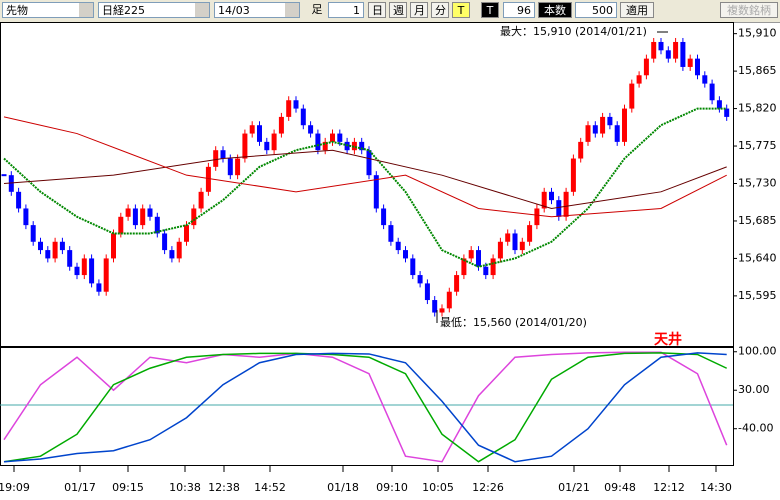  I want to click on y-tick-label: -40.00, so click(755, 428).